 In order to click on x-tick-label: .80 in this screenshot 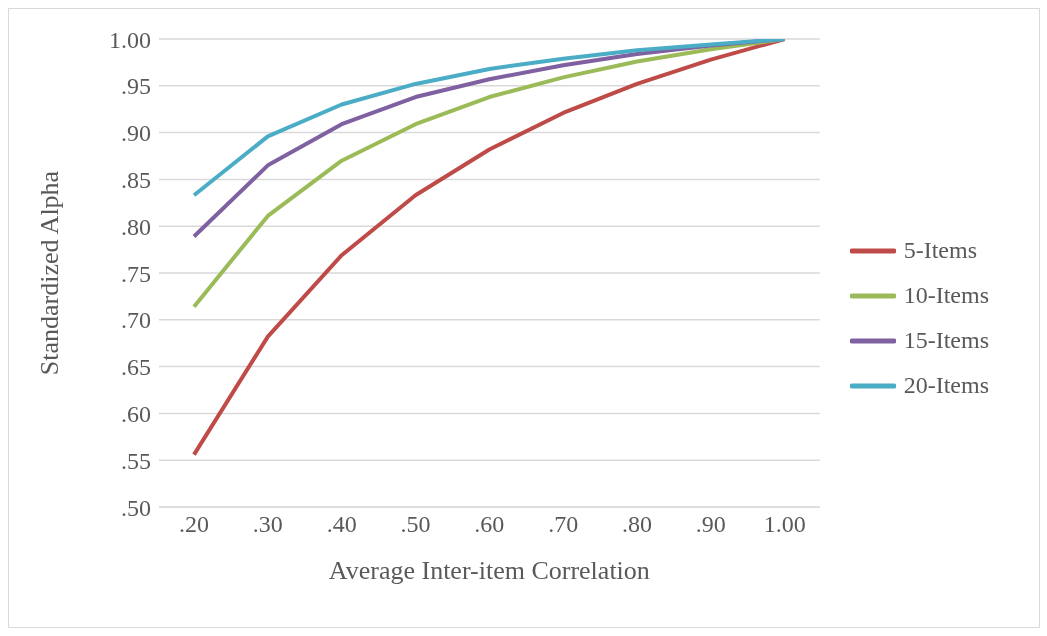, I will do `click(637, 524)`.